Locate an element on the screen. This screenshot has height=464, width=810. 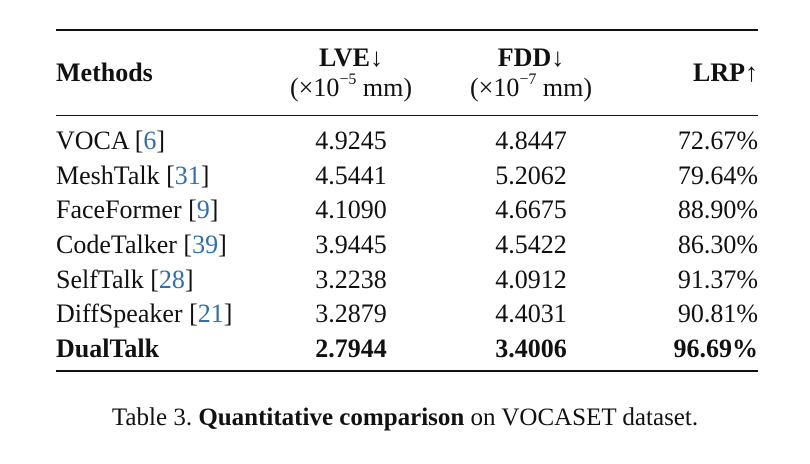
citation-link: 6 is located at coordinates (150, 141).